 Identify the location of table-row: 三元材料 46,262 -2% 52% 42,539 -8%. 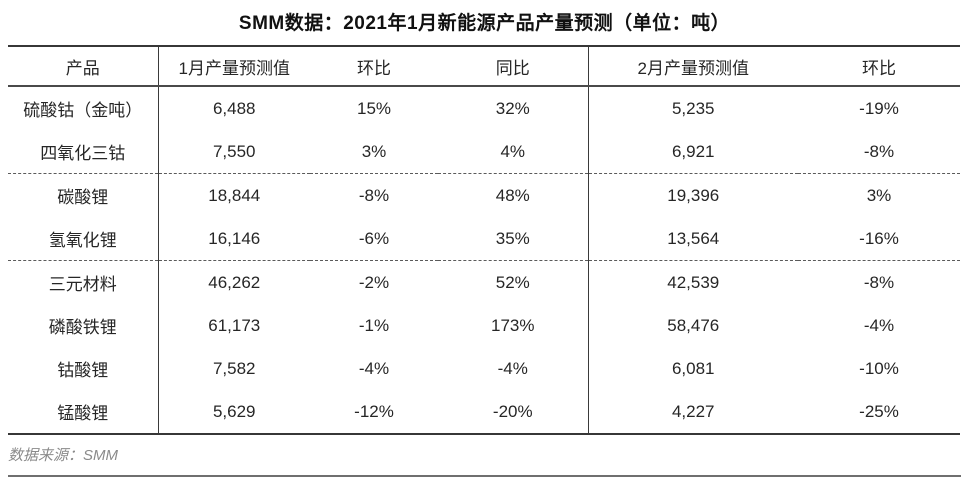
(484, 282).